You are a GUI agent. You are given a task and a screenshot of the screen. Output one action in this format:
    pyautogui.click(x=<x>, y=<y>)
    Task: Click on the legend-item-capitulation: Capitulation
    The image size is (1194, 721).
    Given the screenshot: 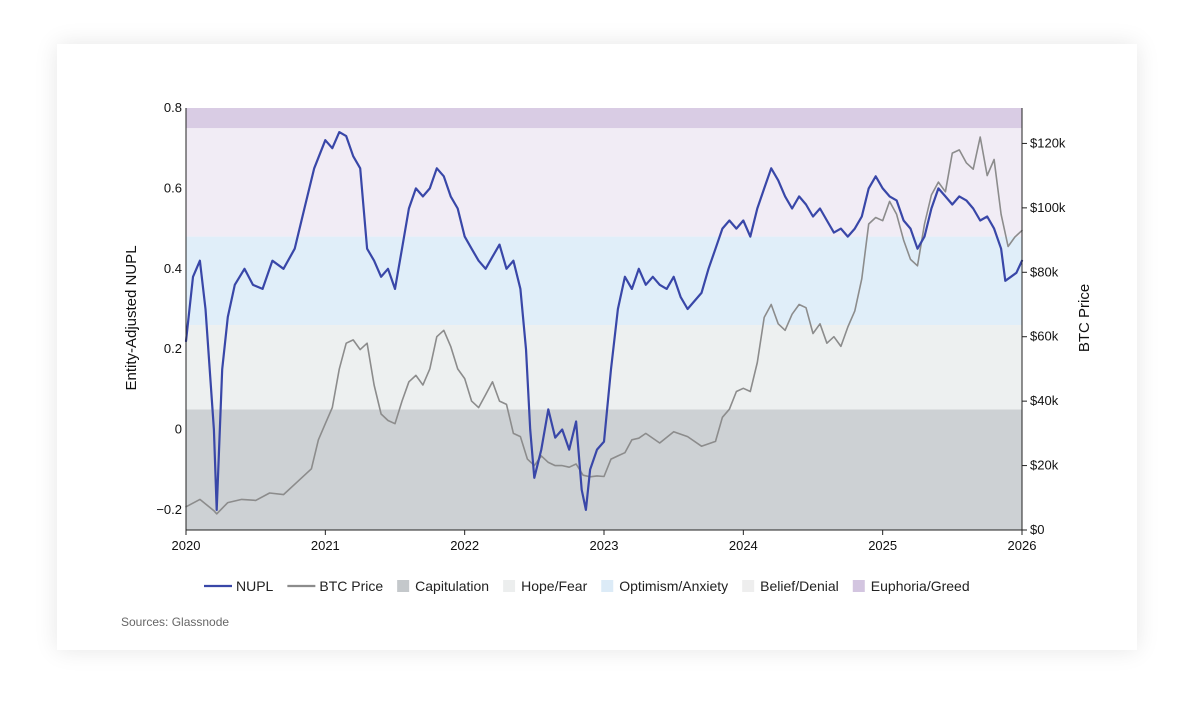 What is the action you would take?
    pyautogui.click(x=443, y=586)
    